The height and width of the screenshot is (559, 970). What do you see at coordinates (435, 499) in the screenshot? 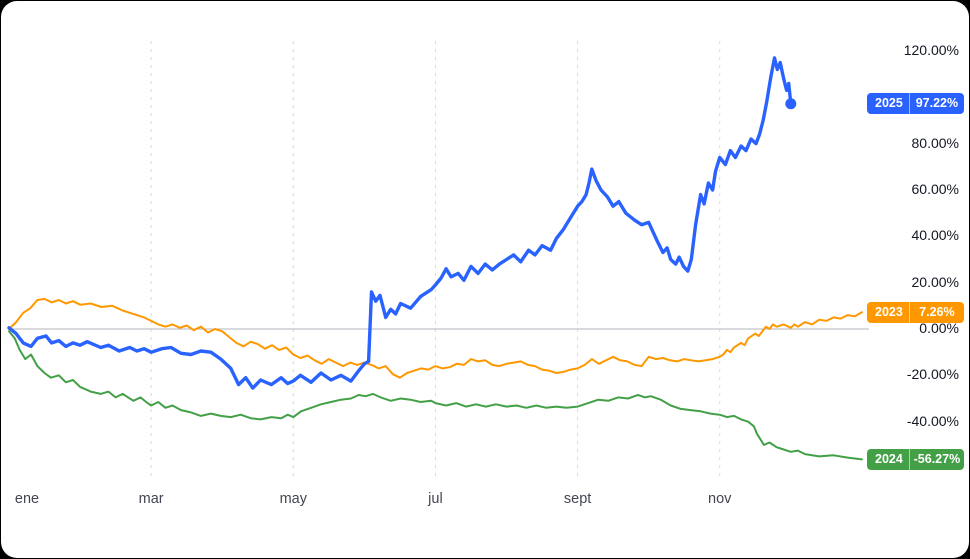
I see `x-tick-label-jul: jul` at bounding box center [435, 499].